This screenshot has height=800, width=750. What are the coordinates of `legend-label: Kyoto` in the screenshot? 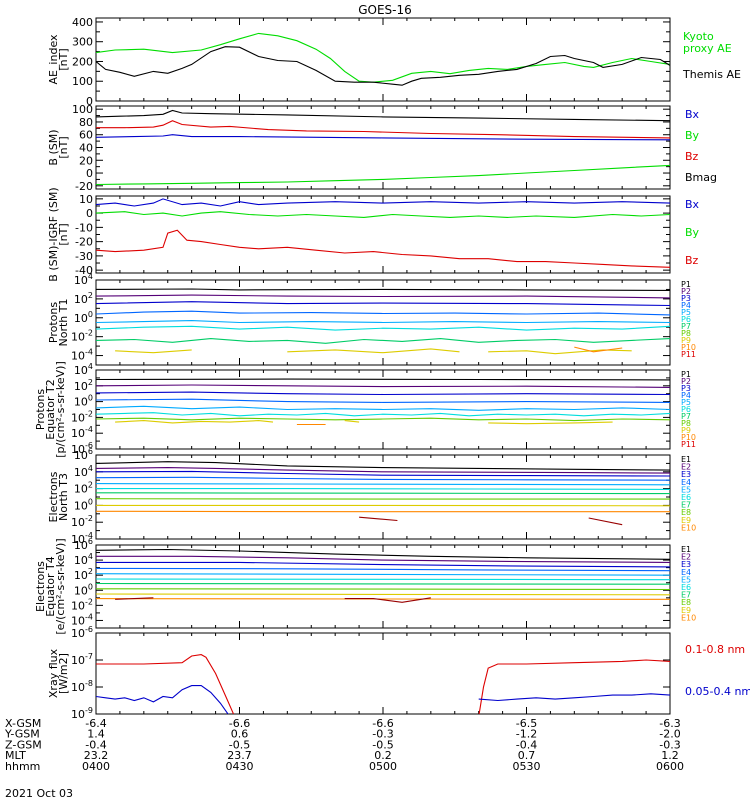 It's located at (698, 36).